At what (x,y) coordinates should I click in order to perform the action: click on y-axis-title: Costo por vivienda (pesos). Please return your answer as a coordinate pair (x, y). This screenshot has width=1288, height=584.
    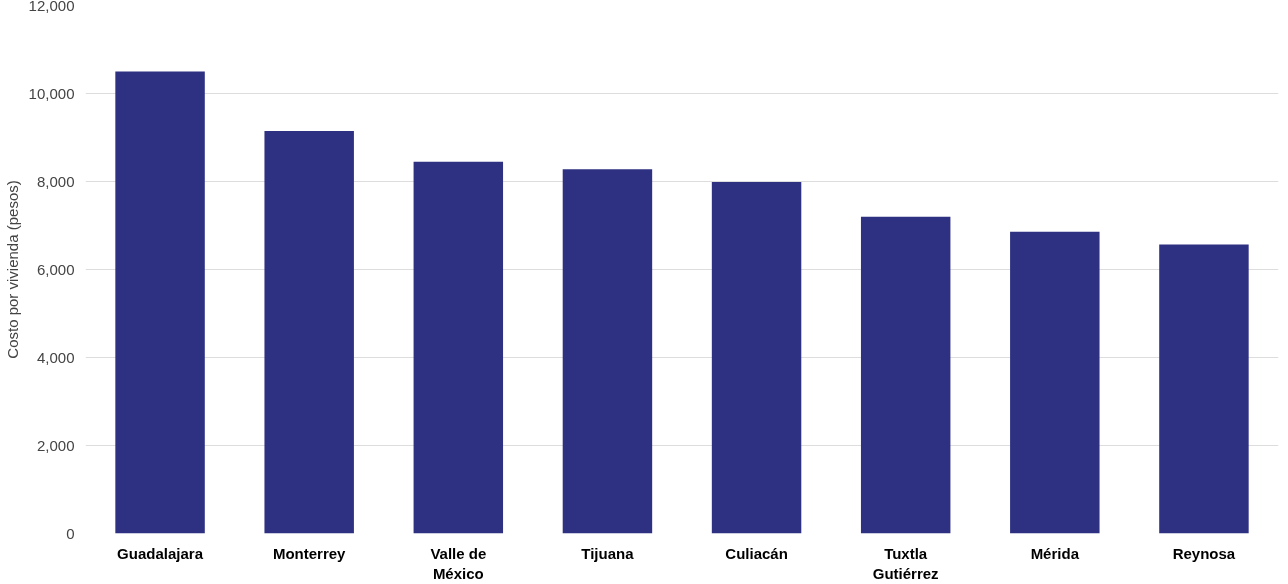
    Looking at the image, I should click on (12, 269).